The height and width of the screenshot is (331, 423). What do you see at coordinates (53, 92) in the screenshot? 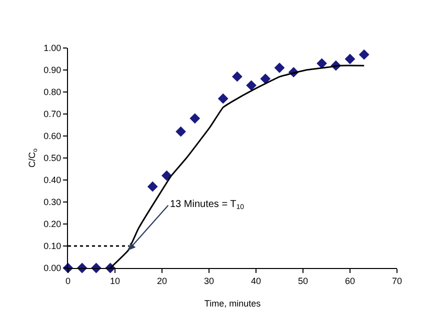
I see `y-tick-label: 0.80` at bounding box center [53, 92].